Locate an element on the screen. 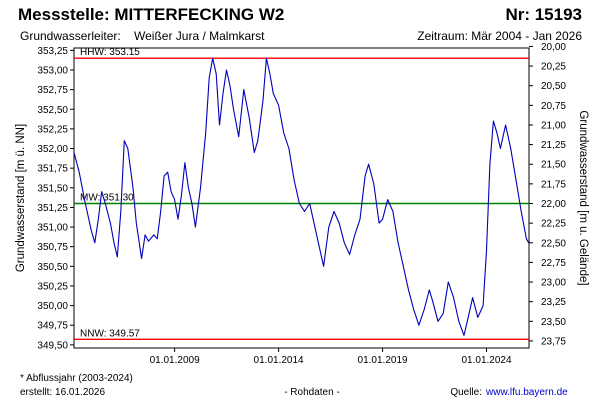 This screenshot has height=400, width=600. y-tick-label: 351,00 is located at coordinates (52, 228).